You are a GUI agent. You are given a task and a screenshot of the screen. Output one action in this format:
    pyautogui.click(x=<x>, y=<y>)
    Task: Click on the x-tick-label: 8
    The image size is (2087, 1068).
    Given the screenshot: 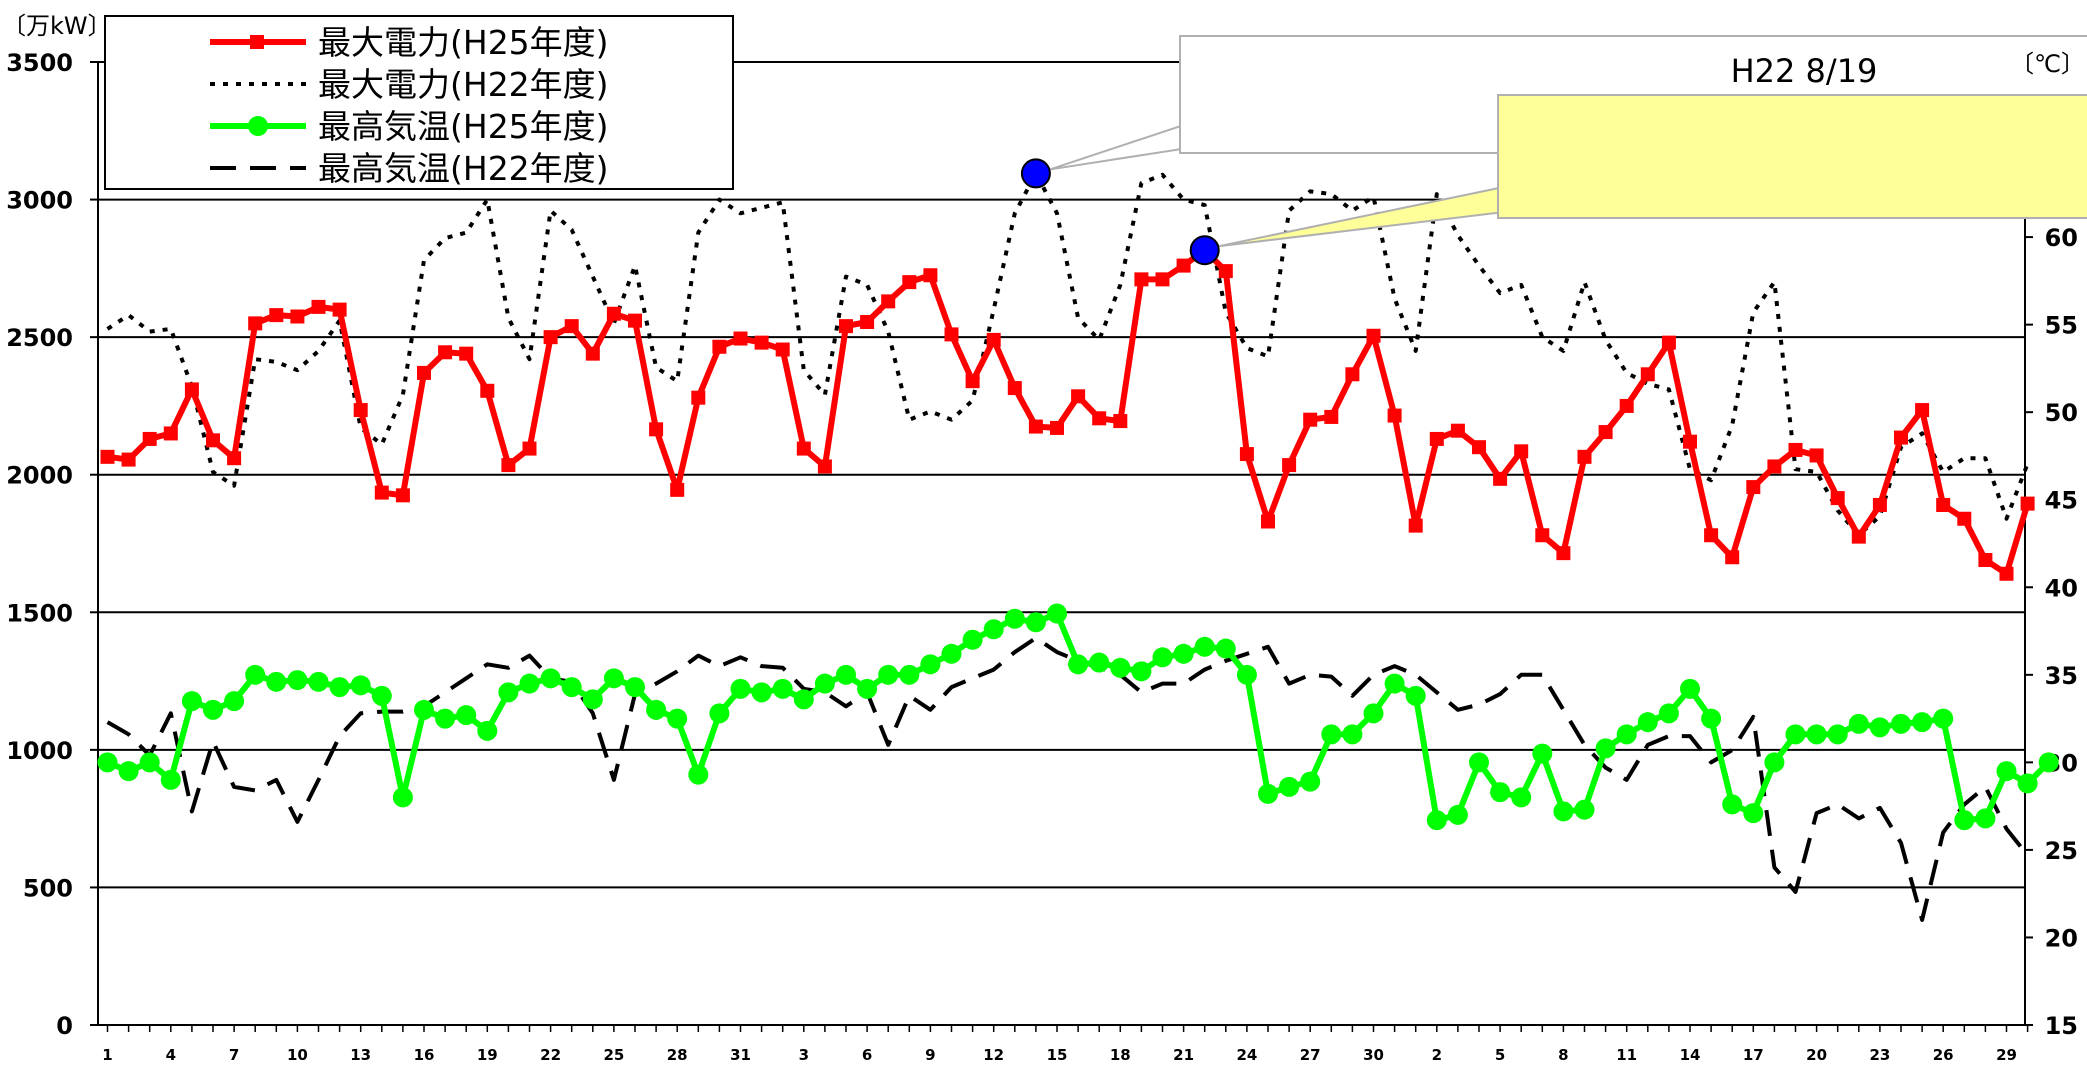 What is the action you would take?
    pyautogui.click(x=1563, y=1055)
    